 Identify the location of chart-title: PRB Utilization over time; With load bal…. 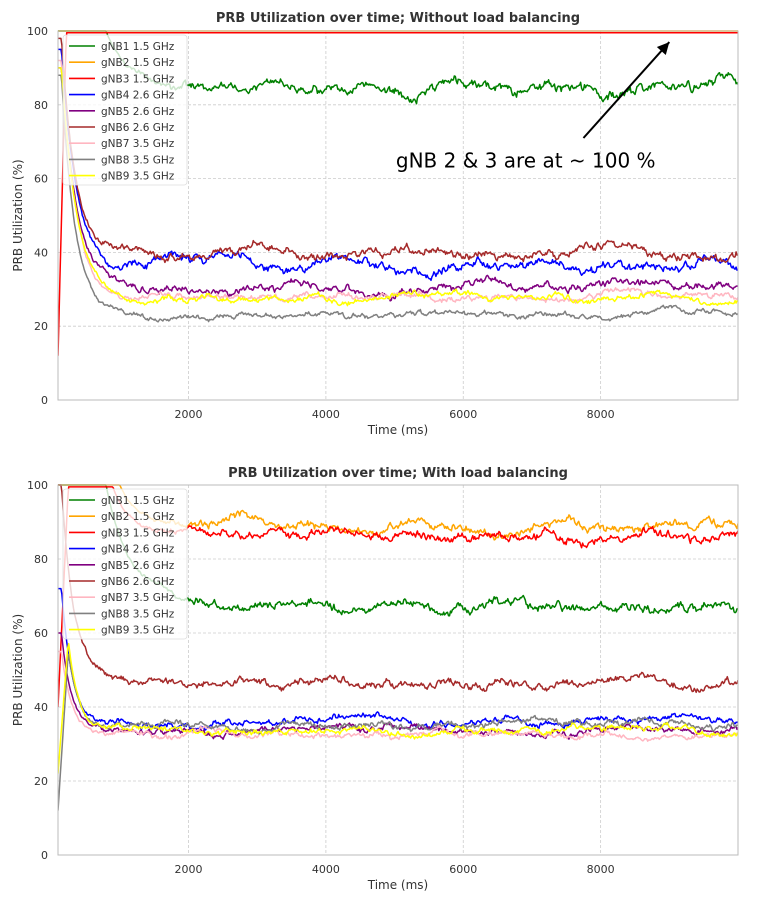
(398, 473).